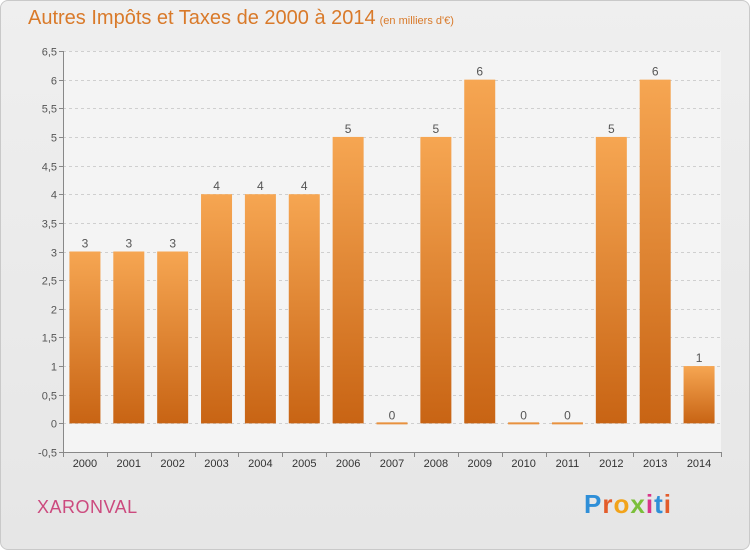 The width and height of the screenshot is (750, 550). I want to click on y-tick-label: 1,5, so click(49, 339).